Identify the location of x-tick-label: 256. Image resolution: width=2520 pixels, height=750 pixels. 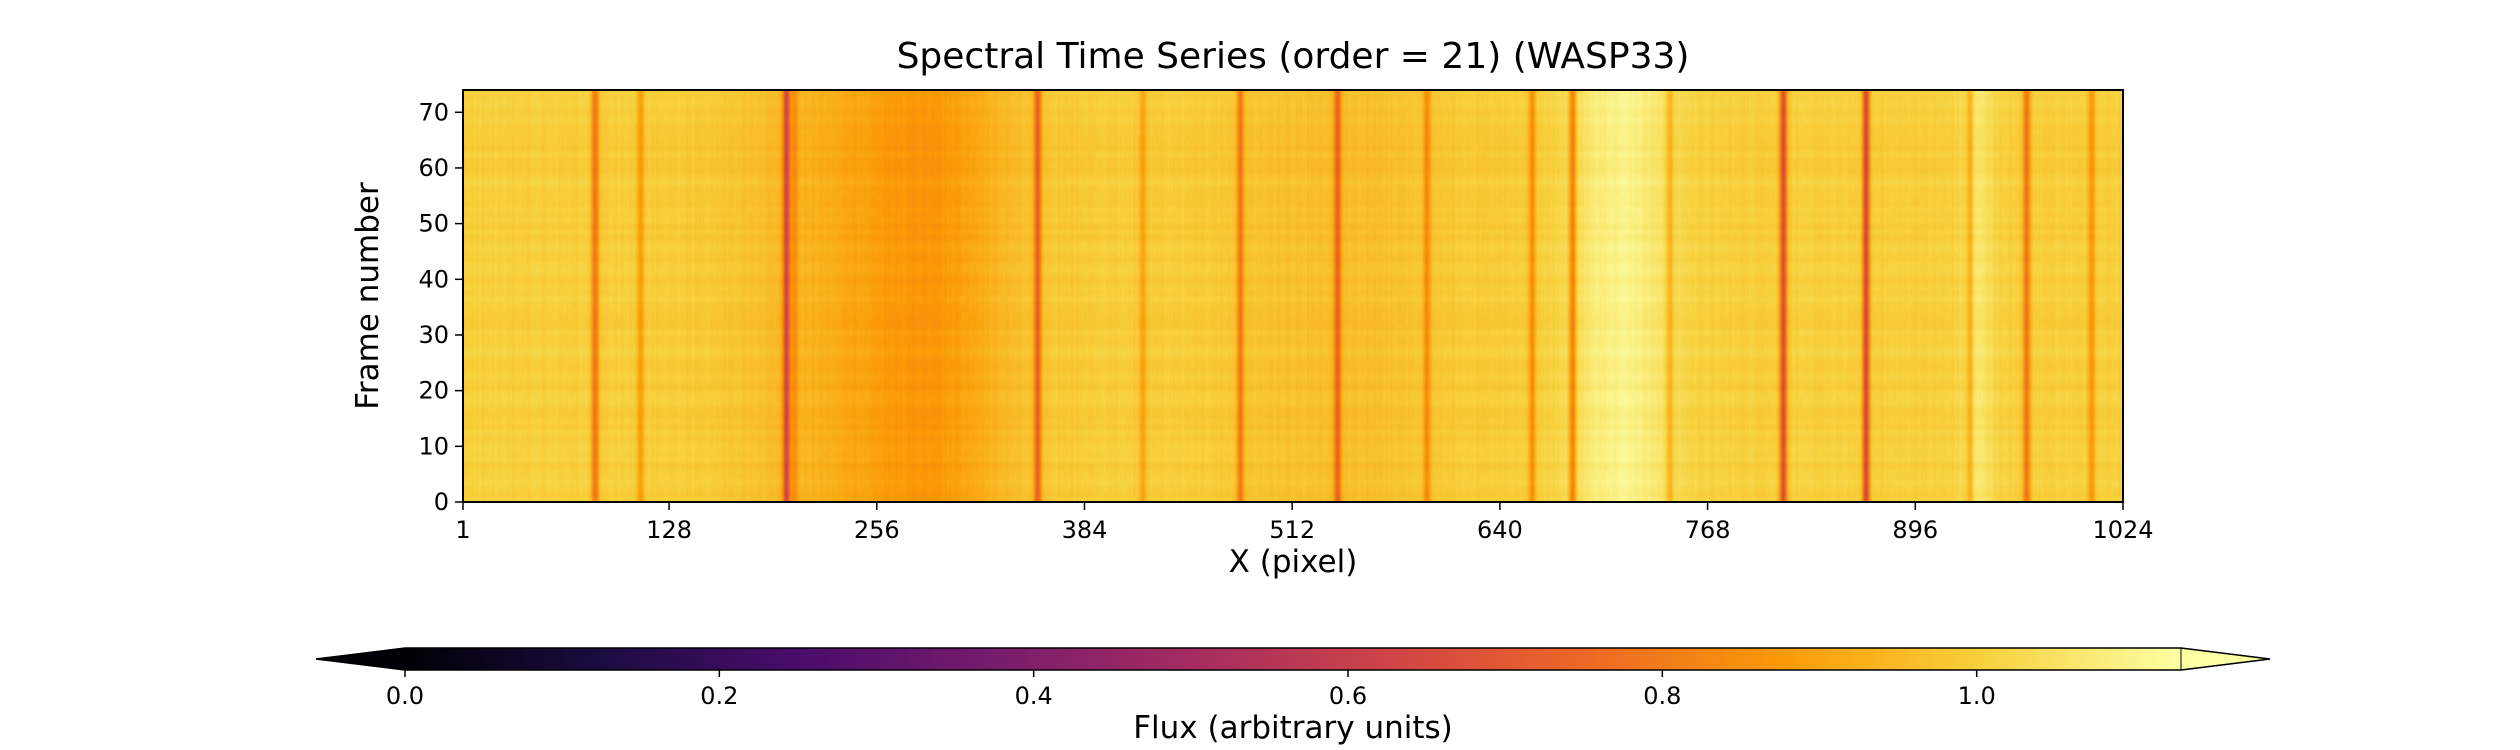
(877, 530).